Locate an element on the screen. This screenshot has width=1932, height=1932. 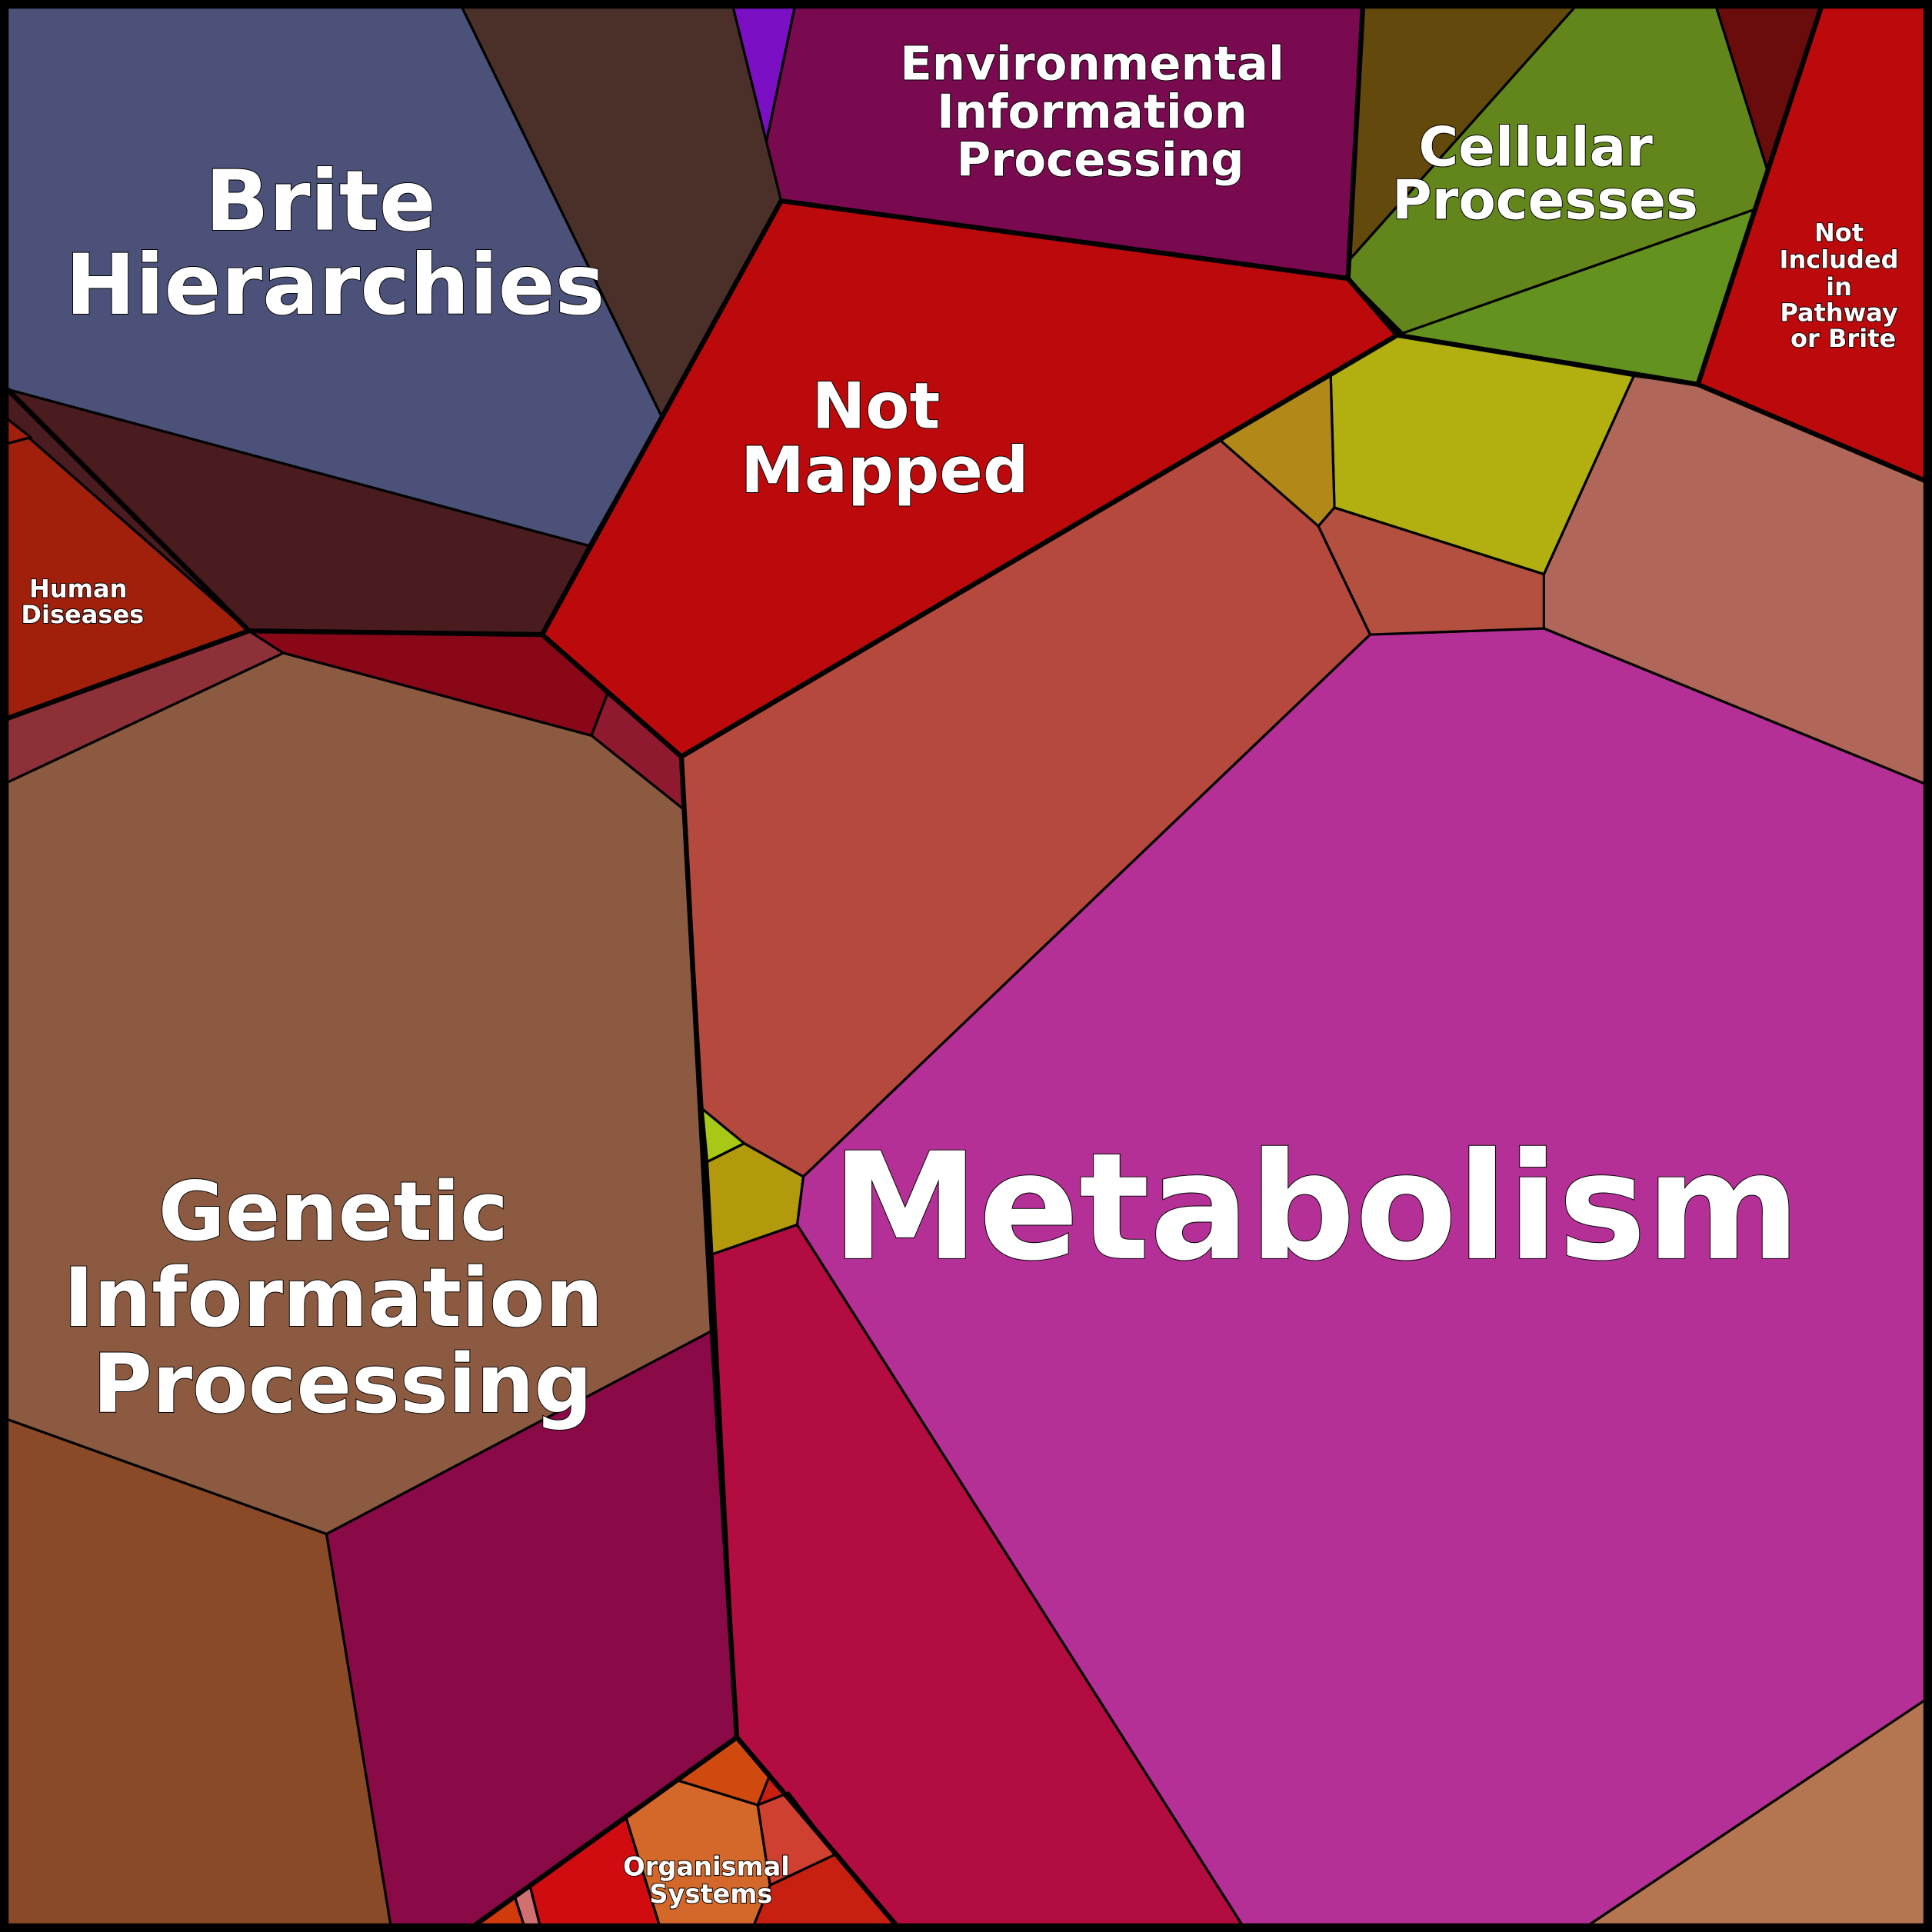
group-label: Brite Hierarchies is located at coordinates (335, 243).